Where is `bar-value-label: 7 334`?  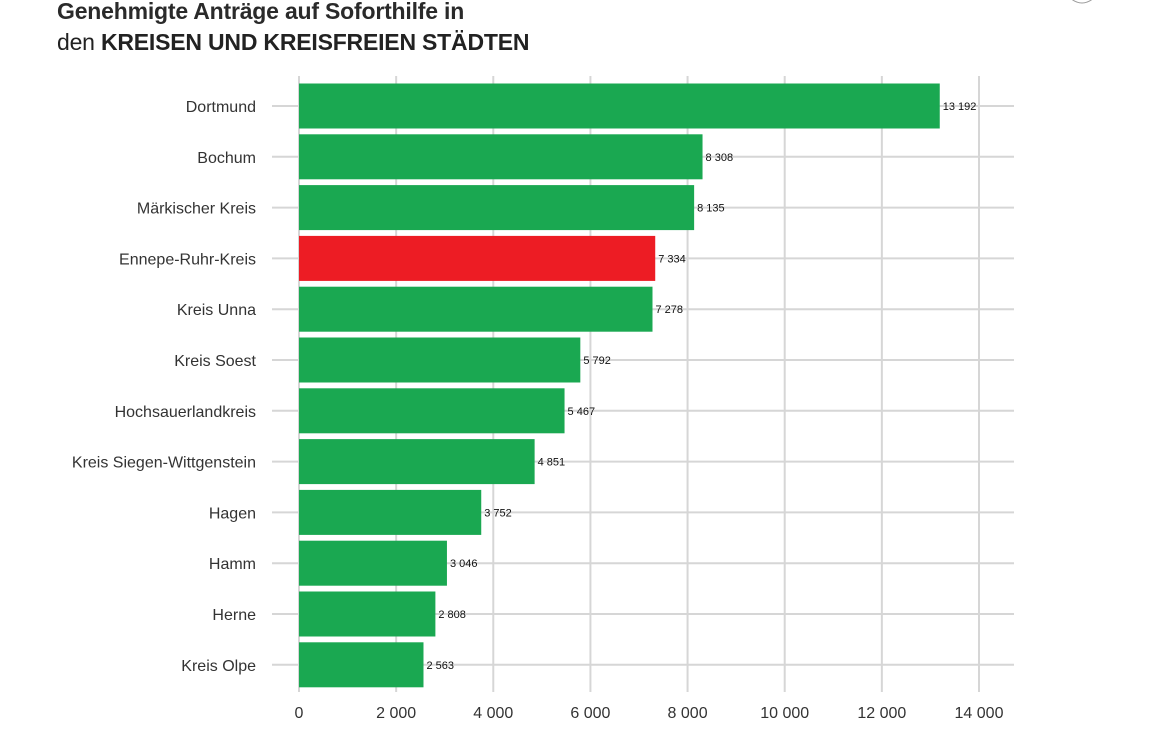
bar-value-label: 7 334 is located at coordinates (672, 259).